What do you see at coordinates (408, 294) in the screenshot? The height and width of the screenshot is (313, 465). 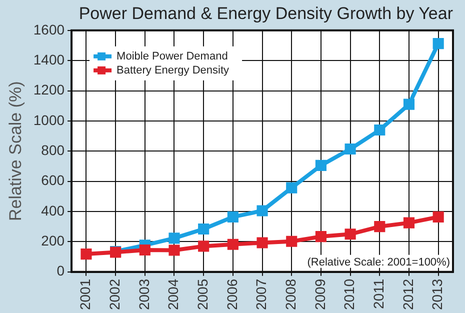 I see `x-tick-label: 2012` at bounding box center [408, 294].